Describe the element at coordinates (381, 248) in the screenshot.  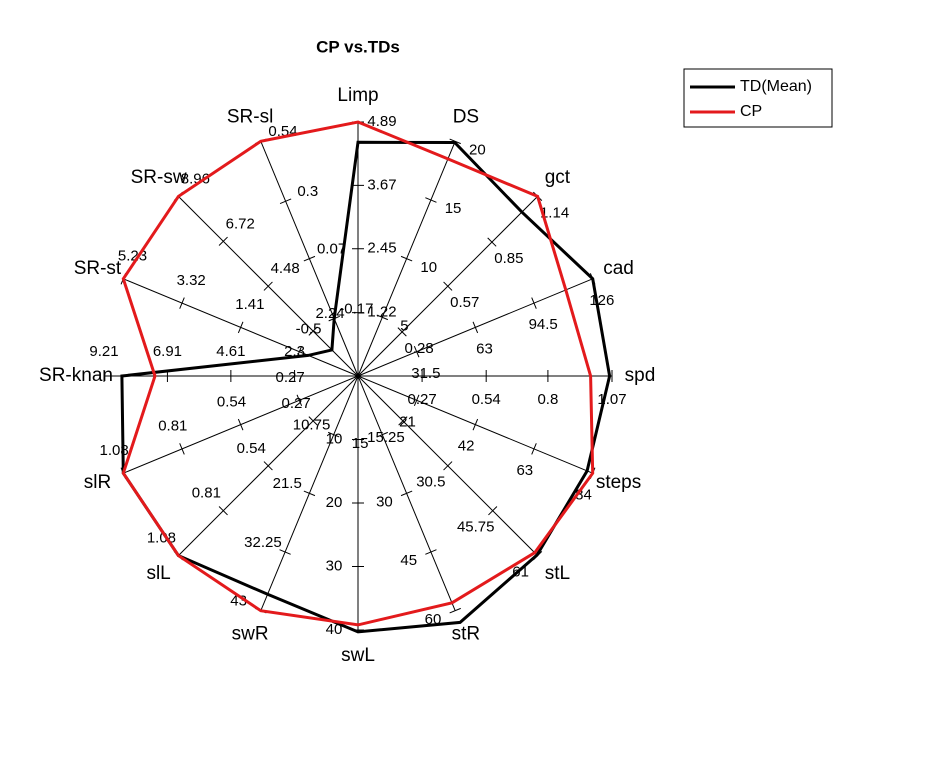
I see `tick-label: 2.45` at that location.